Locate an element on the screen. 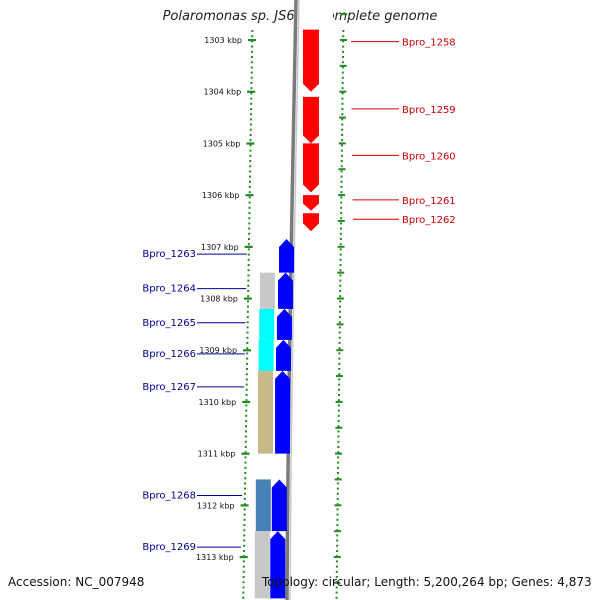  gene-layer is located at coordinates (294, 314).